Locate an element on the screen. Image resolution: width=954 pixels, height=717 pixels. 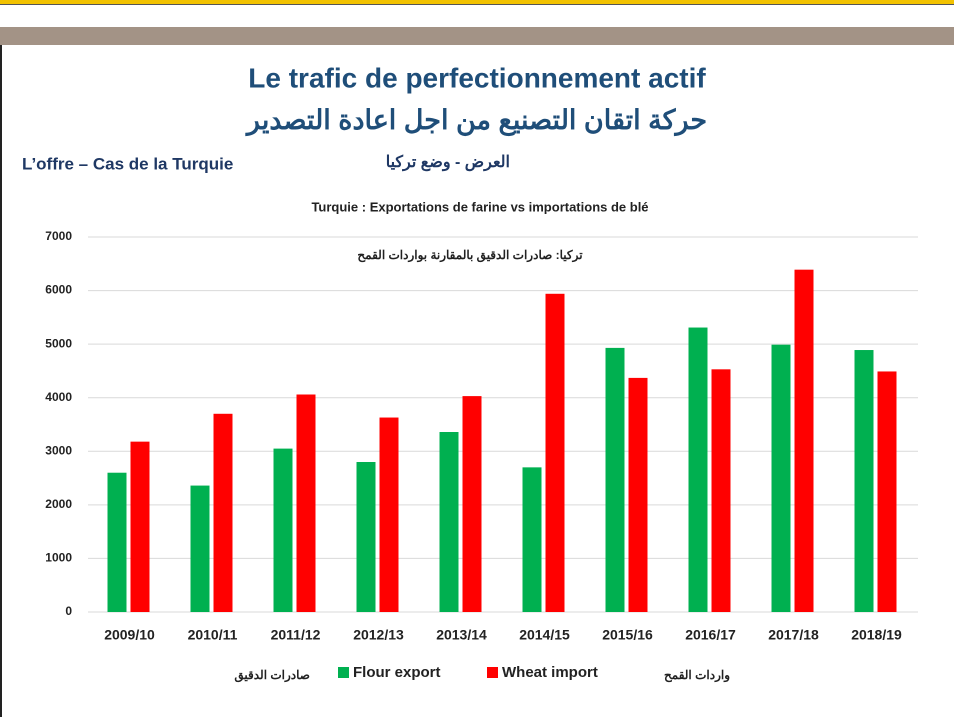
legend-label-ar: واردات القمح is located at coordinates (697, 675).